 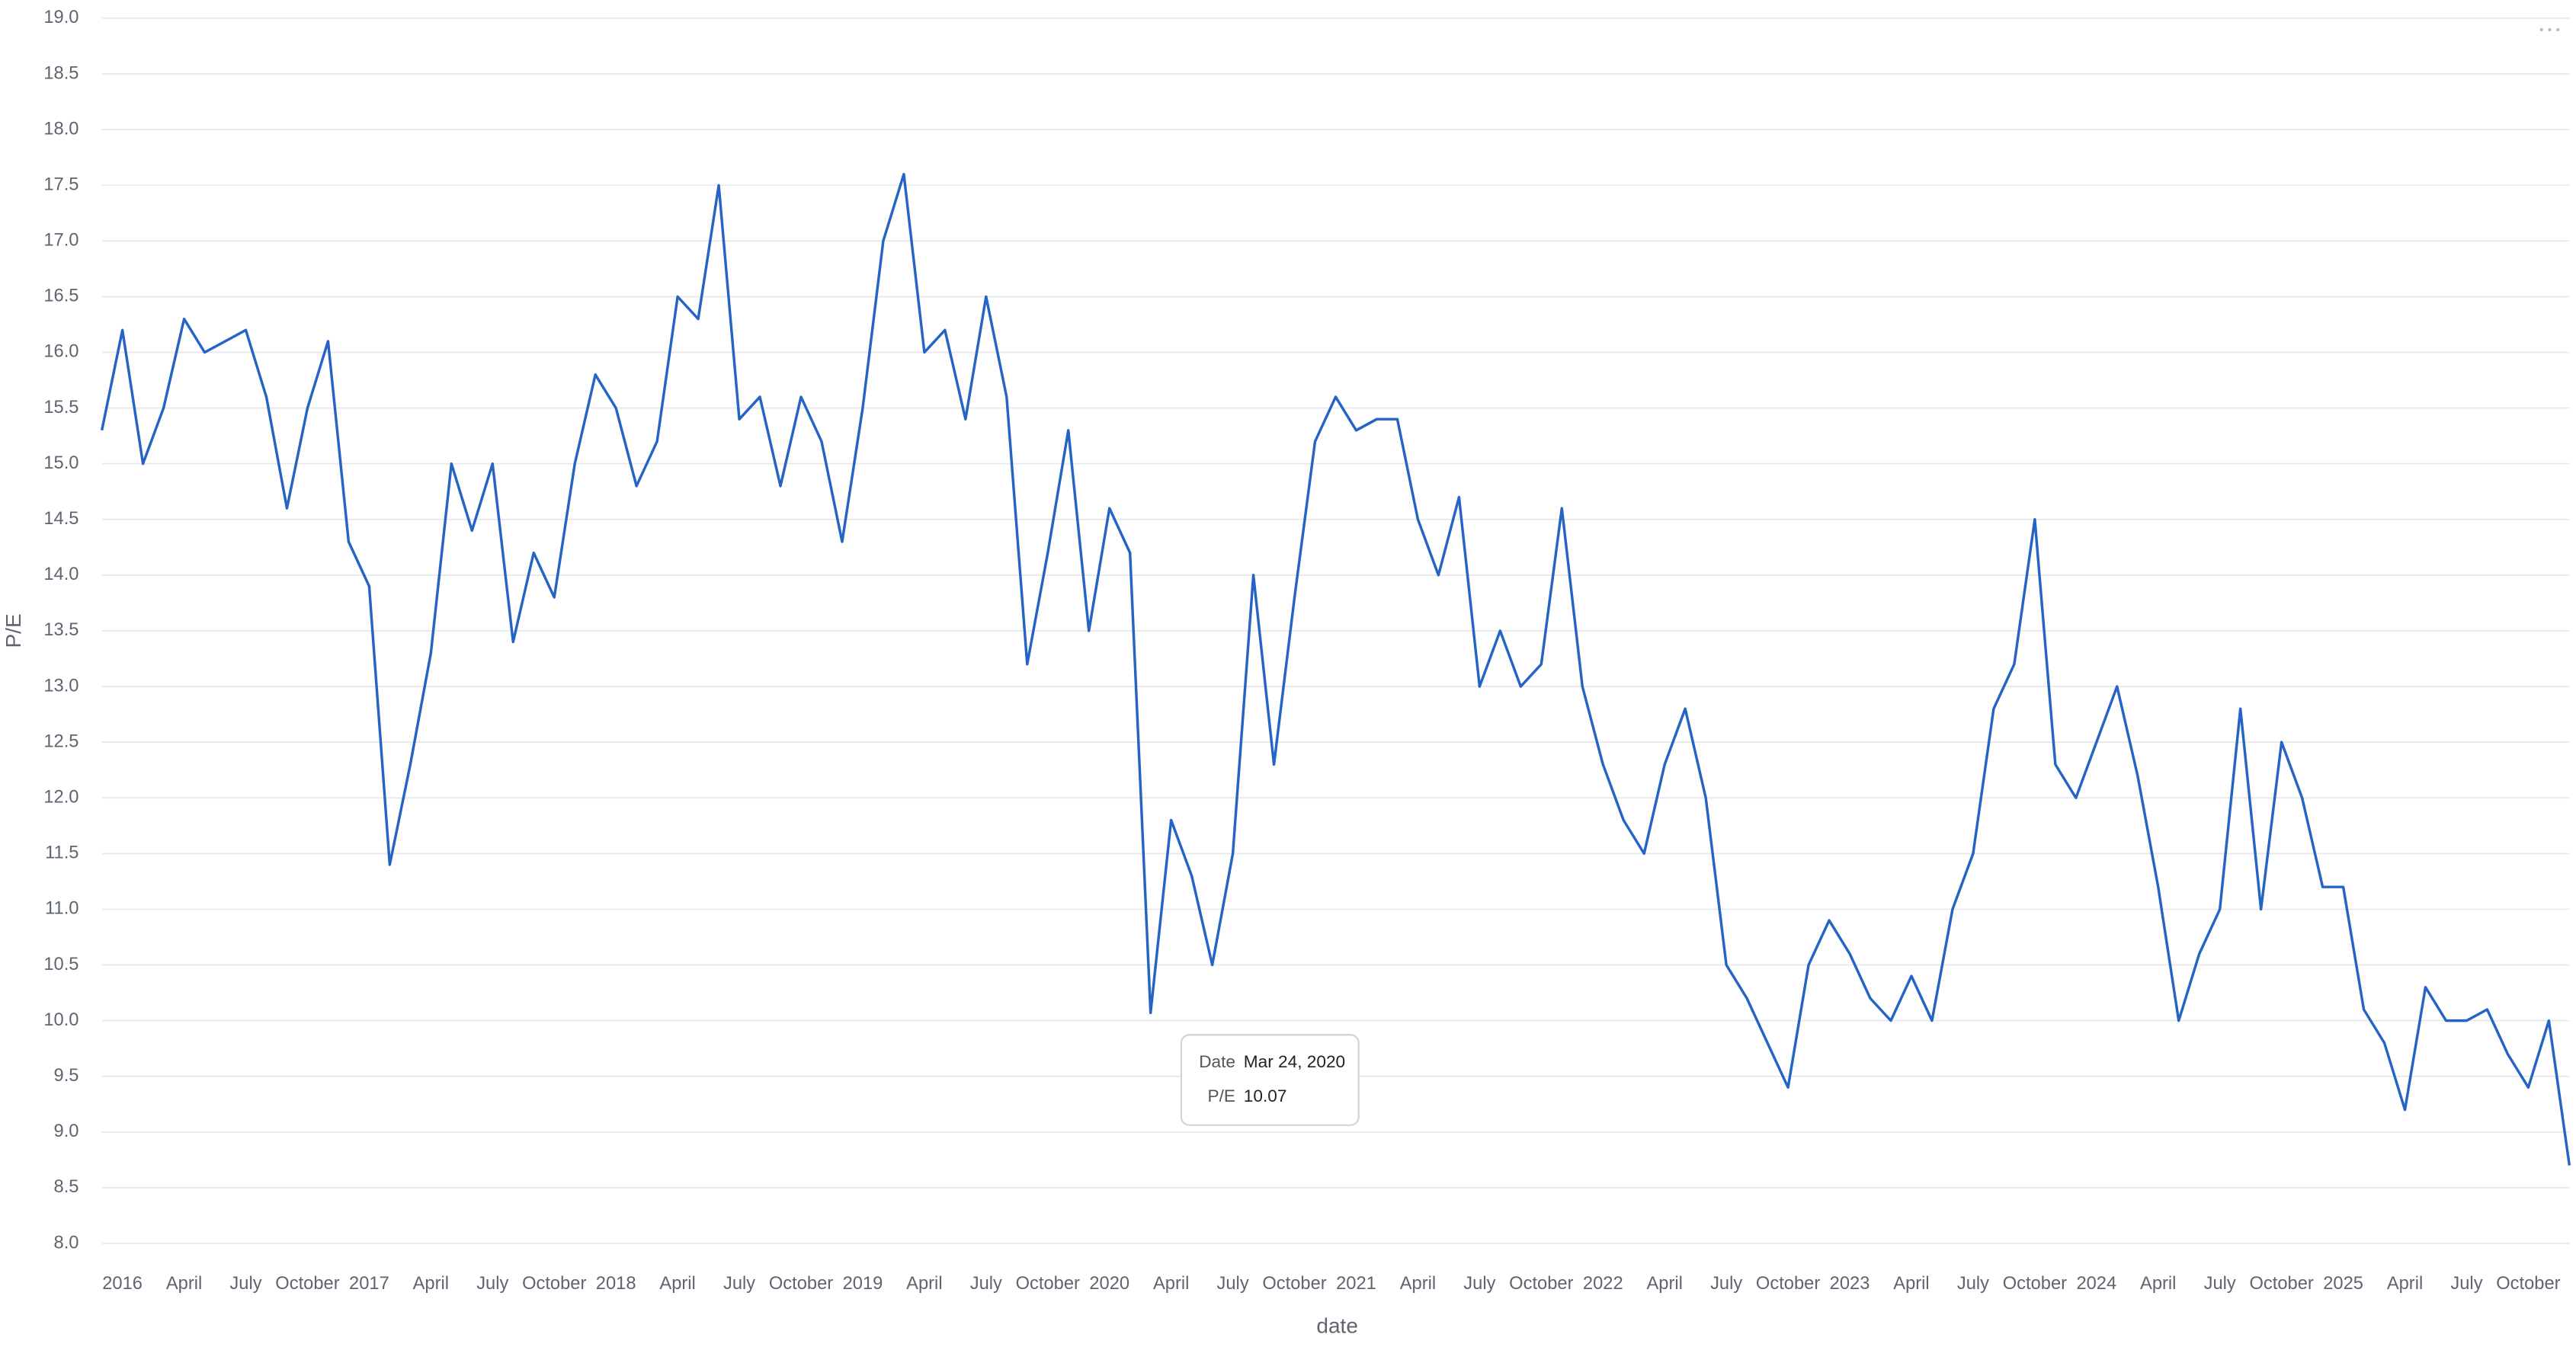 I want to click on y-axis-title: P/E, so click(x=13, y=630).